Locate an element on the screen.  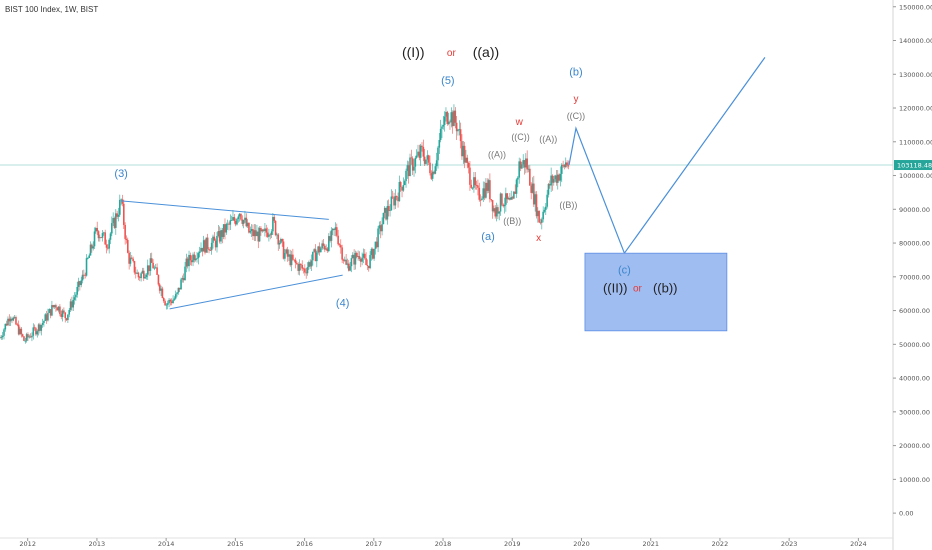
y-tick-label: 140000.00 is located at coordinates (915, 41).